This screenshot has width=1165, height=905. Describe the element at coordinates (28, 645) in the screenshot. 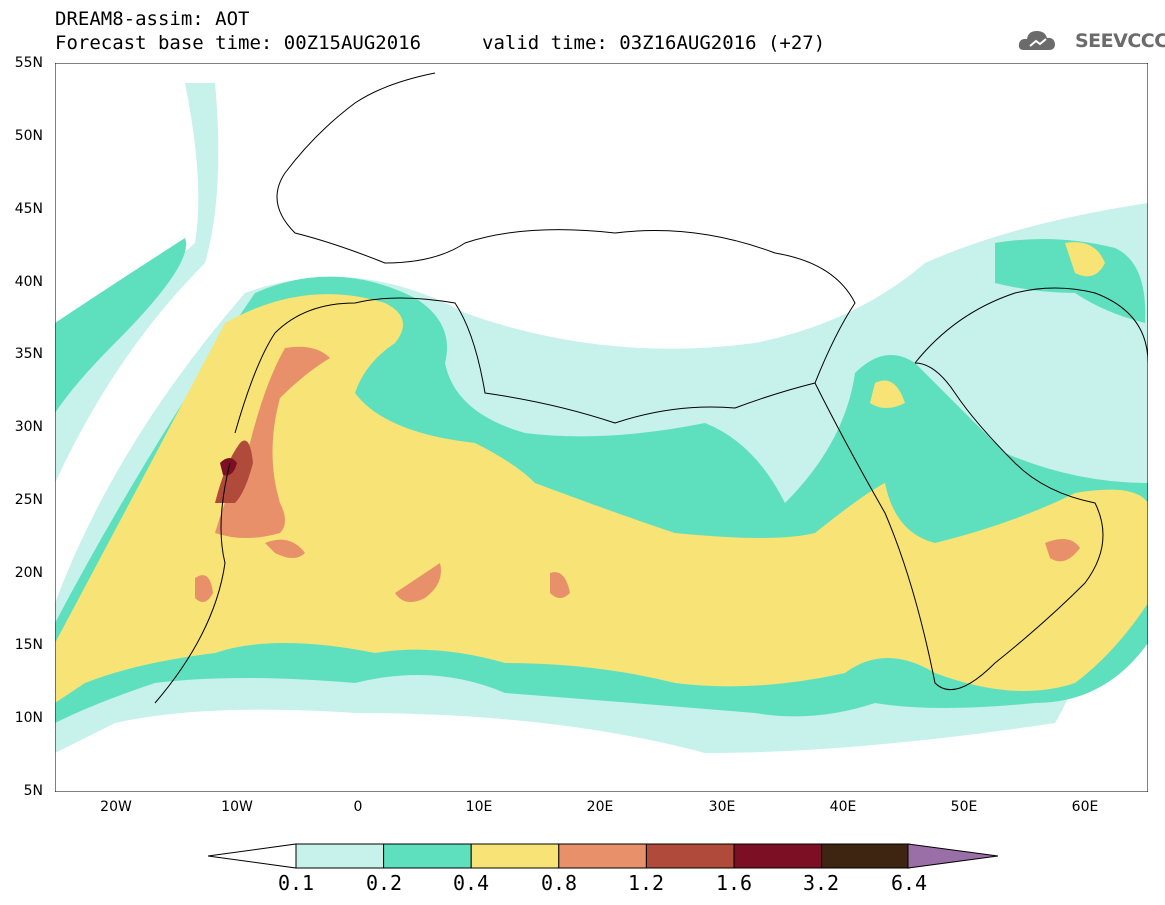

I see `y-tick: 15N` at that location.